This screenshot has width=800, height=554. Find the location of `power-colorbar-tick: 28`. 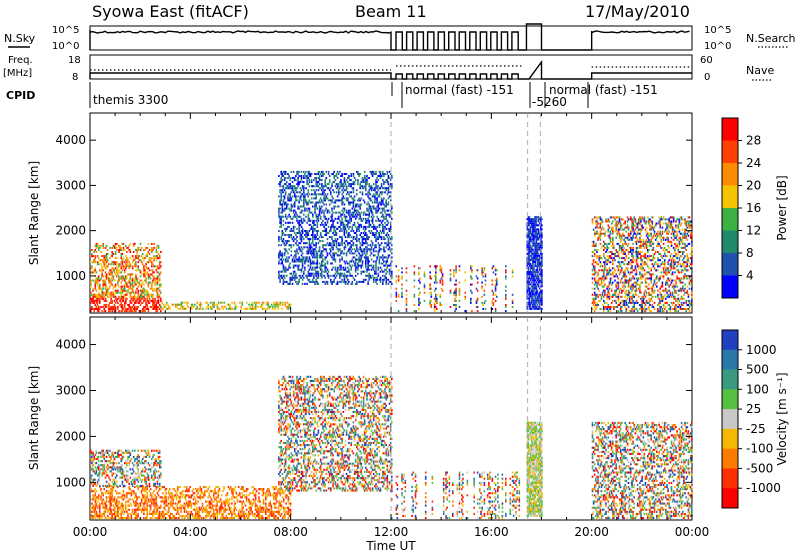

power-colorbar-tick: 28 is located at coordinates (753, 141).